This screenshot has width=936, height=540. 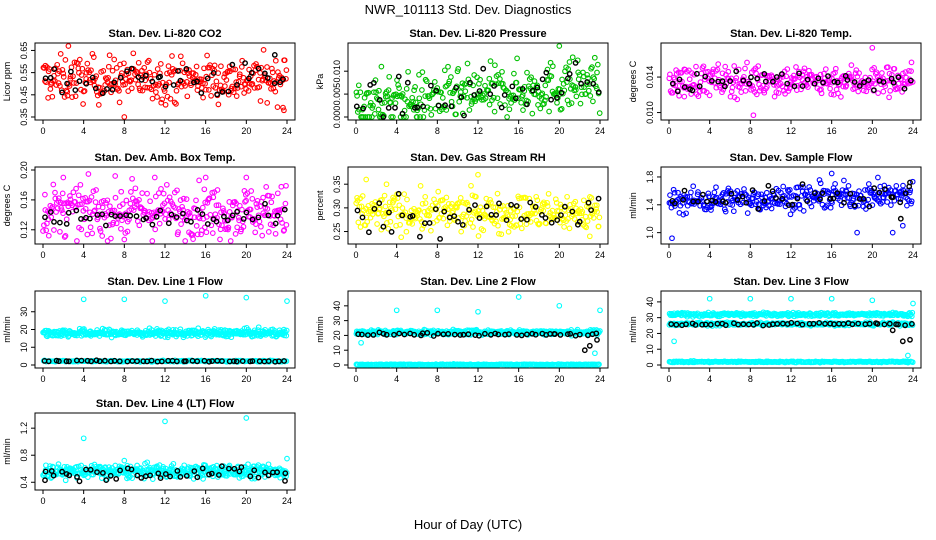 What do you see at coordinates (337, 117) in the screenshot?
I see `y-tick-label: 0.000` at bounding box center [337, 117].